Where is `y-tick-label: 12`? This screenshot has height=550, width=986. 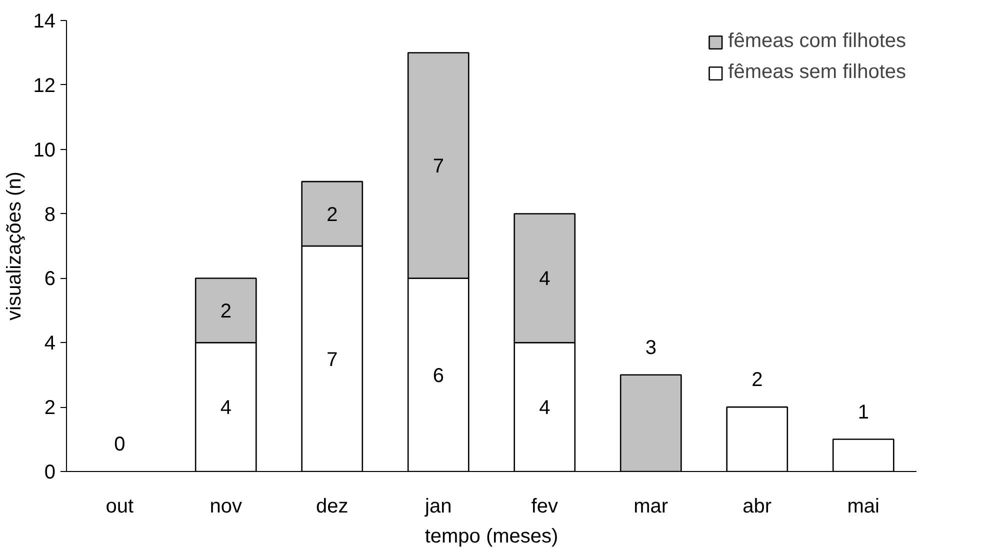
y-tick-label: 12 is located at coordinates (44, 85).